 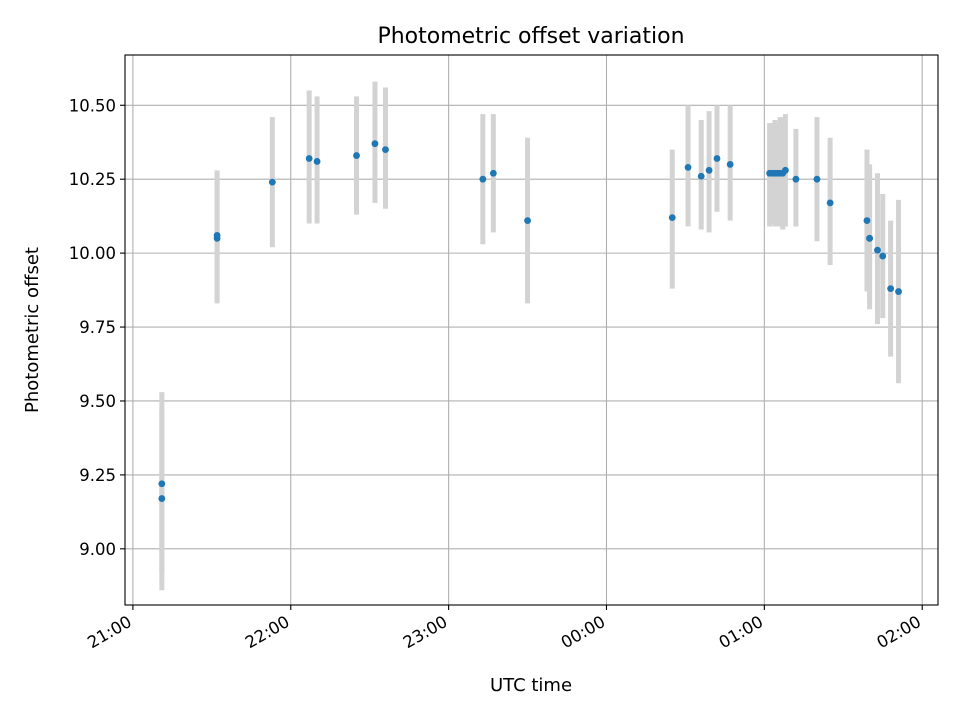 I want to click on y-tick-label: 10.50, so click(x=92, y=105).